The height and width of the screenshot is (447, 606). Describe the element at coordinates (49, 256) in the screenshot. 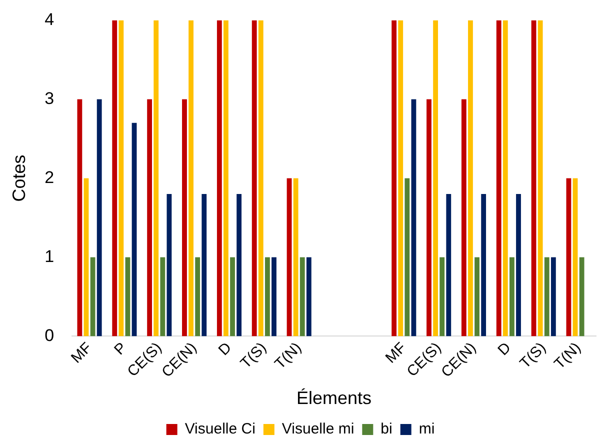

I see `y-tick-label: 1` at that location.